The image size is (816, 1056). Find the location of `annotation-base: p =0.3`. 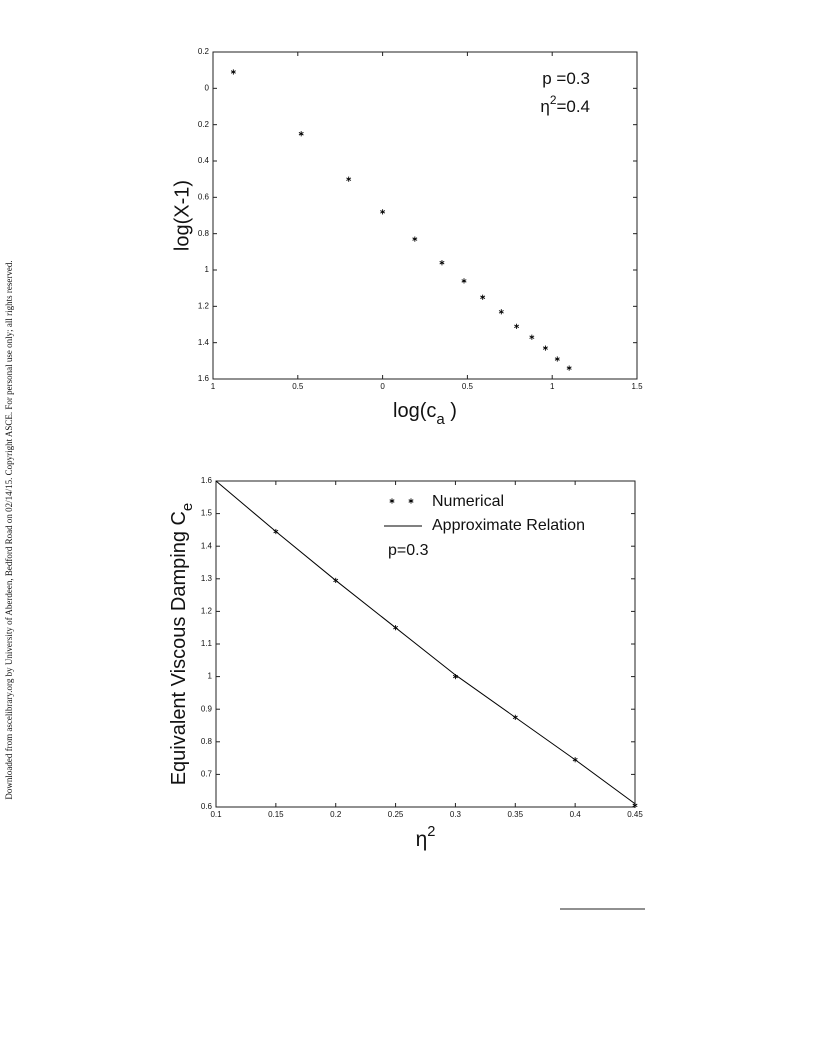

annotation-base: p =0.3 is located at coordinates (566, 78).